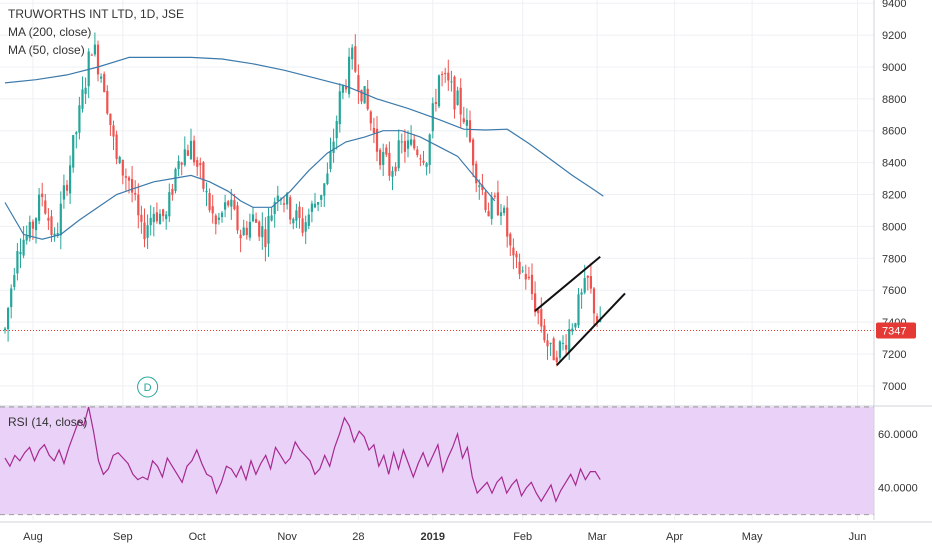 This screenshot has height=555, width=932. I want to click on price-tick-label: 8200, so click(894, 196).